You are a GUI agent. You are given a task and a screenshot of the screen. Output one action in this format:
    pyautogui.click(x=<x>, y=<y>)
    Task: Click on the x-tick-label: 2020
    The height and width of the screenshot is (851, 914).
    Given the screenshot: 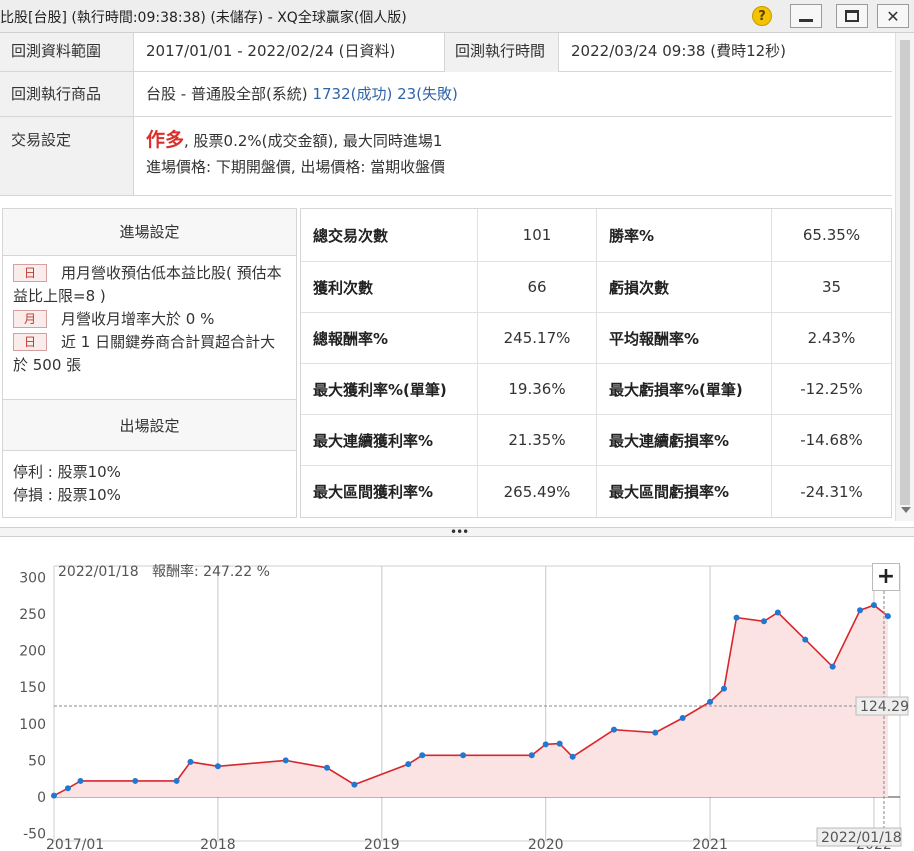 What is the action you would take?
    pyautogui.click(x=546, y=844)
    